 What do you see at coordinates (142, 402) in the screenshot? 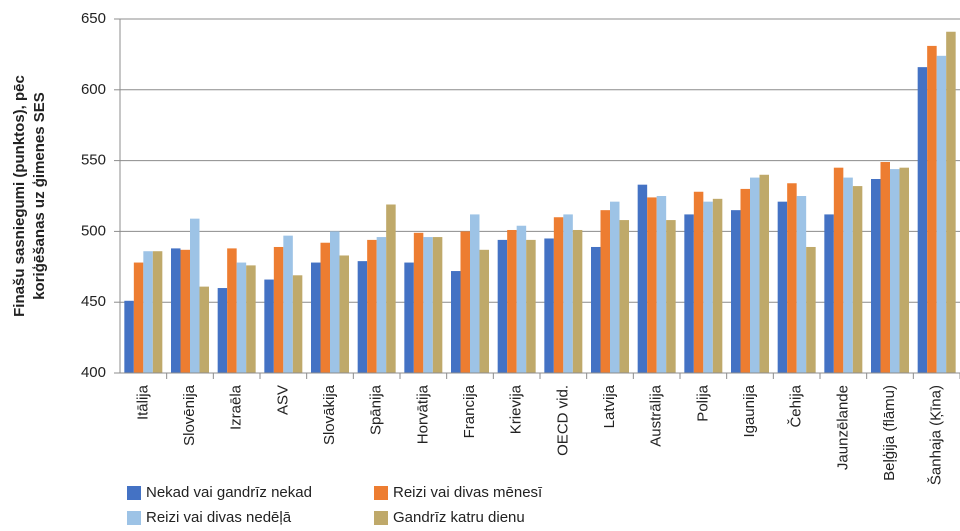
I see `x-tick-label: Itālija` at bounding box center [142, 402].